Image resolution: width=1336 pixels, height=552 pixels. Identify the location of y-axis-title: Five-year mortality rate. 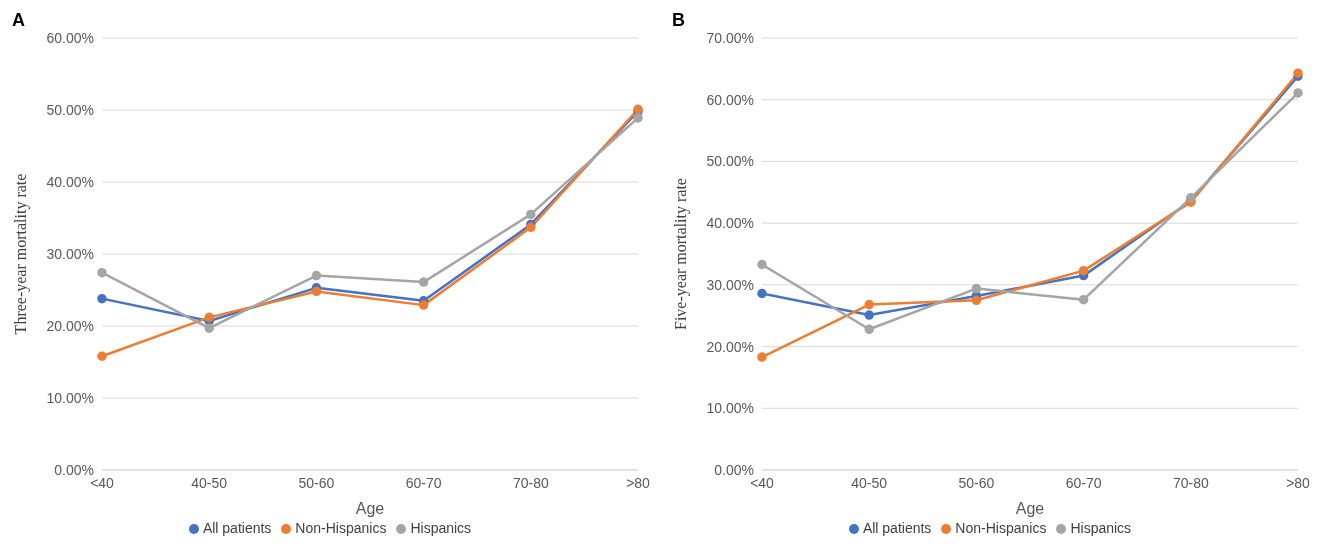
(680, 254).